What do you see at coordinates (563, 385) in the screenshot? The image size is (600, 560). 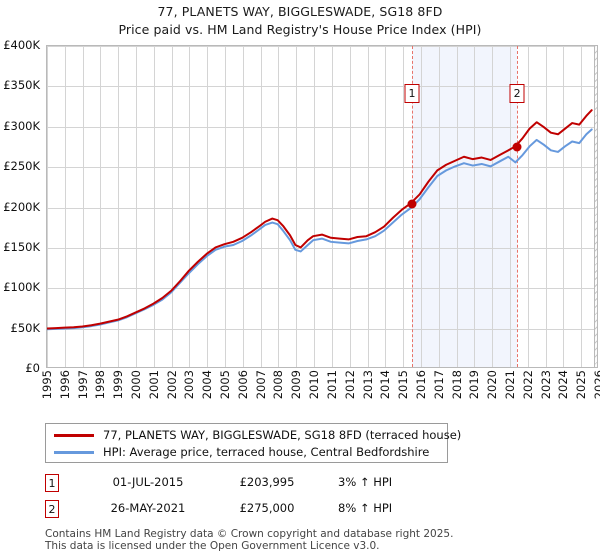 I see `x-axis-tick-label: 2024` at bounding box center [563, 385].